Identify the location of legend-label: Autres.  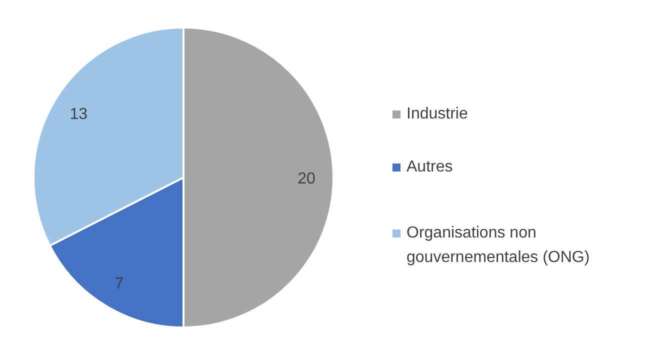
(429, 167).